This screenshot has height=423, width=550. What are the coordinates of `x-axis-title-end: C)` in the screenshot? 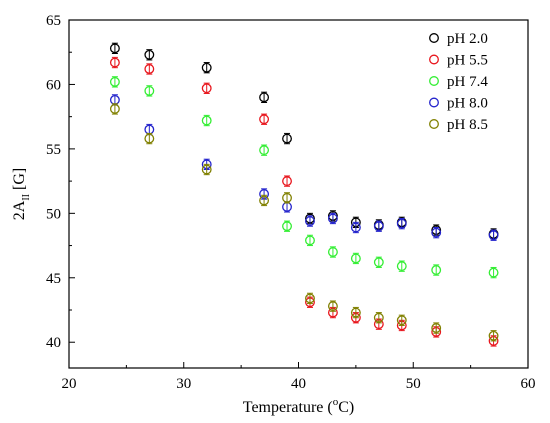 It's located at (346, 407).